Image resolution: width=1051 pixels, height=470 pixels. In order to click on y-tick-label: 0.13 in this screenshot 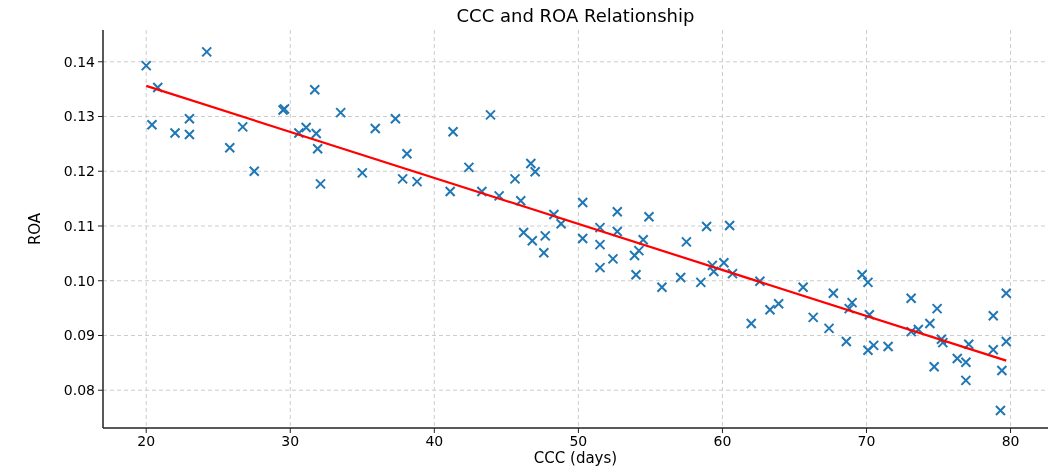, I will do `click(79, 116)`.